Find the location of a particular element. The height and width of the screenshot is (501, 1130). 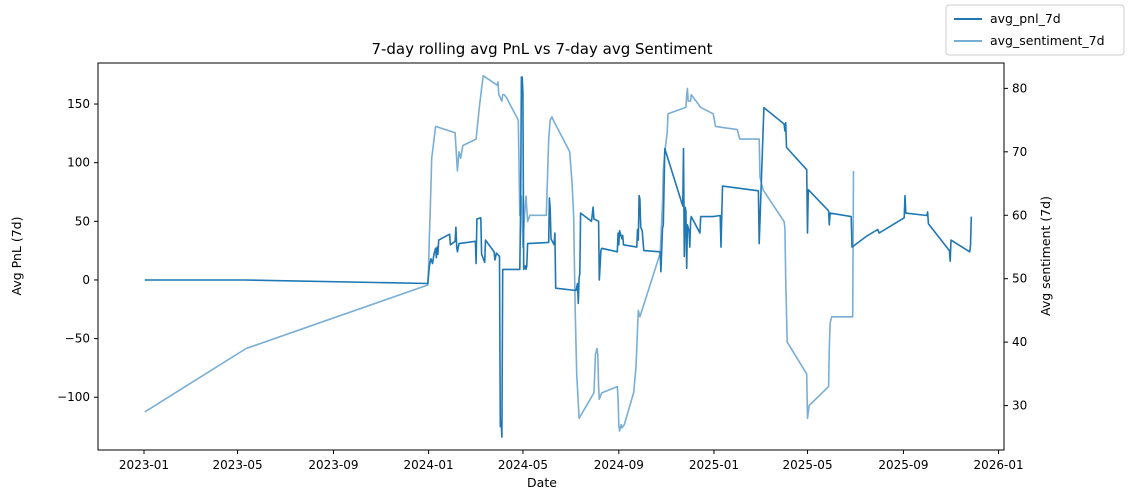

x-tick-label: 2023-01 is located at coordinates (144, 465).